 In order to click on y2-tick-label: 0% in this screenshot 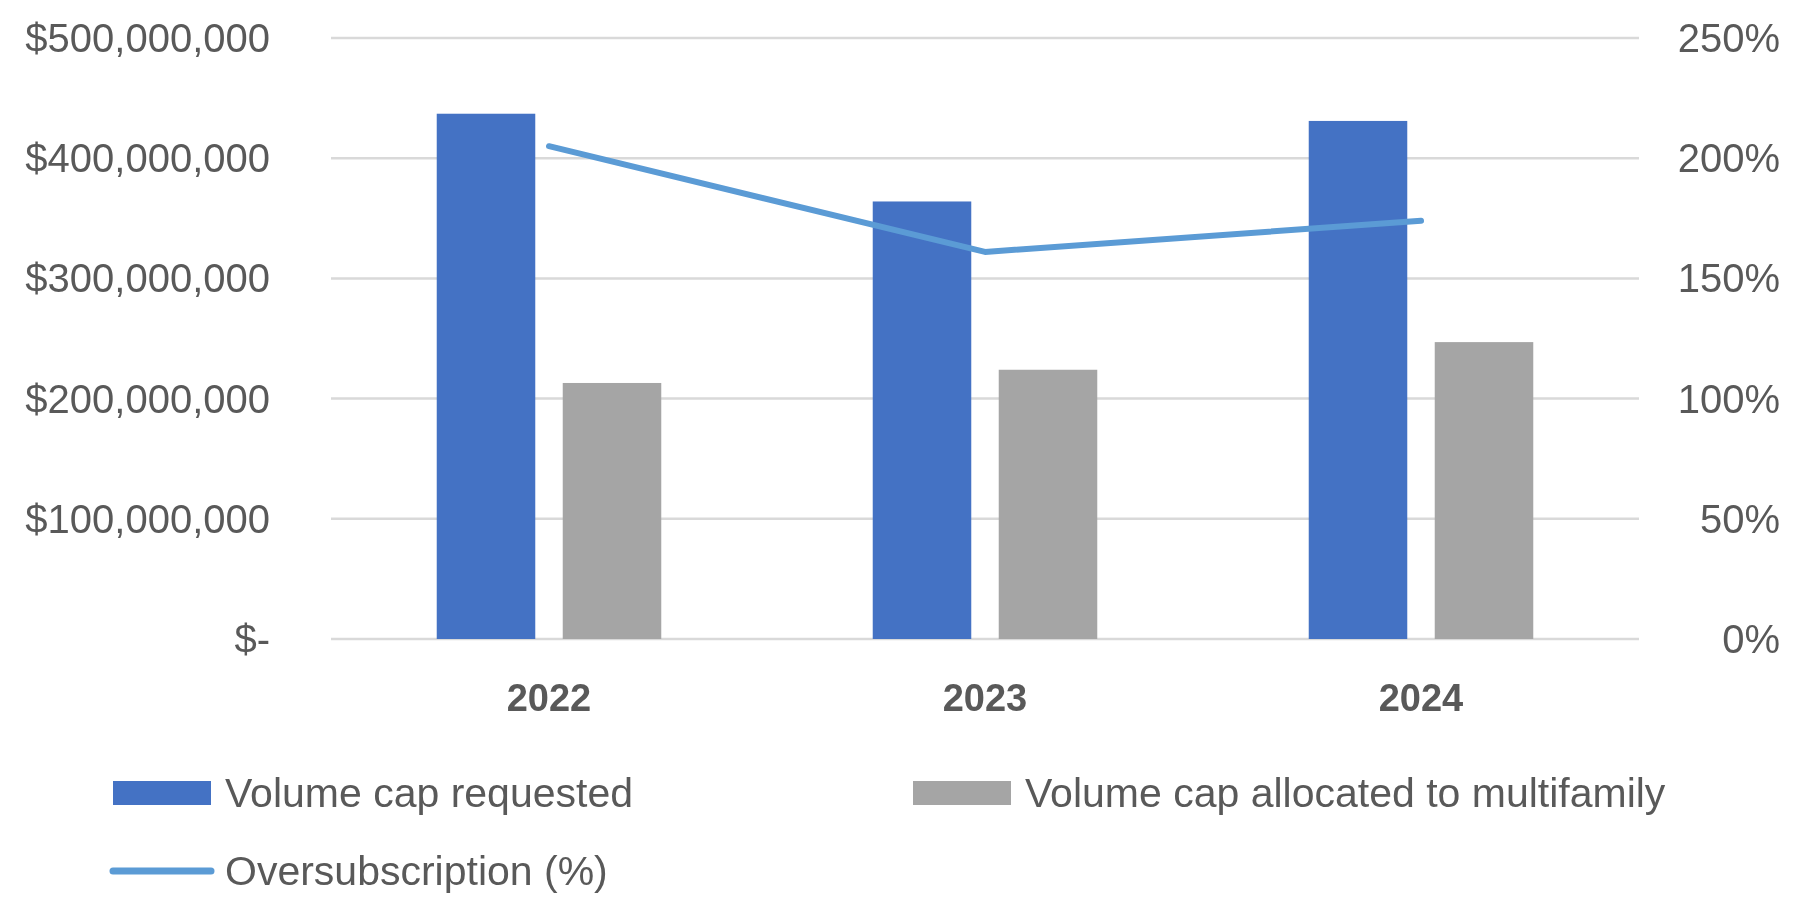, I will do `click(1751, 639)`.